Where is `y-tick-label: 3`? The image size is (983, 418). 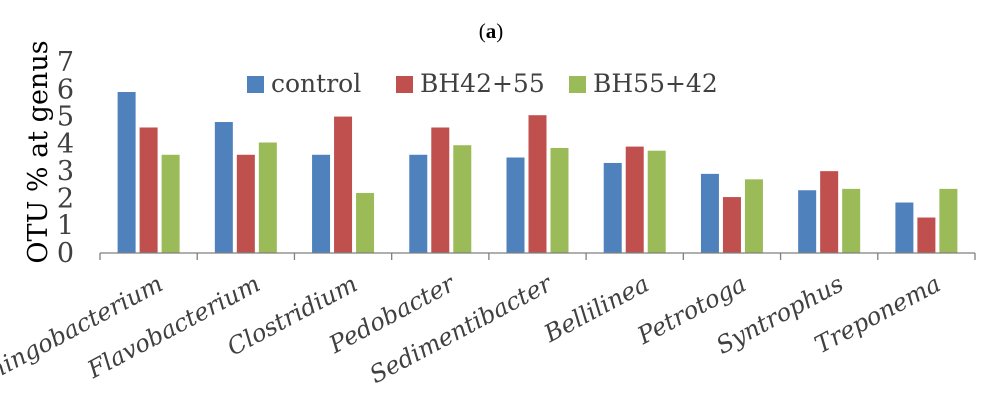
y-tick-label: 3 is located at coordinates (65, 171).